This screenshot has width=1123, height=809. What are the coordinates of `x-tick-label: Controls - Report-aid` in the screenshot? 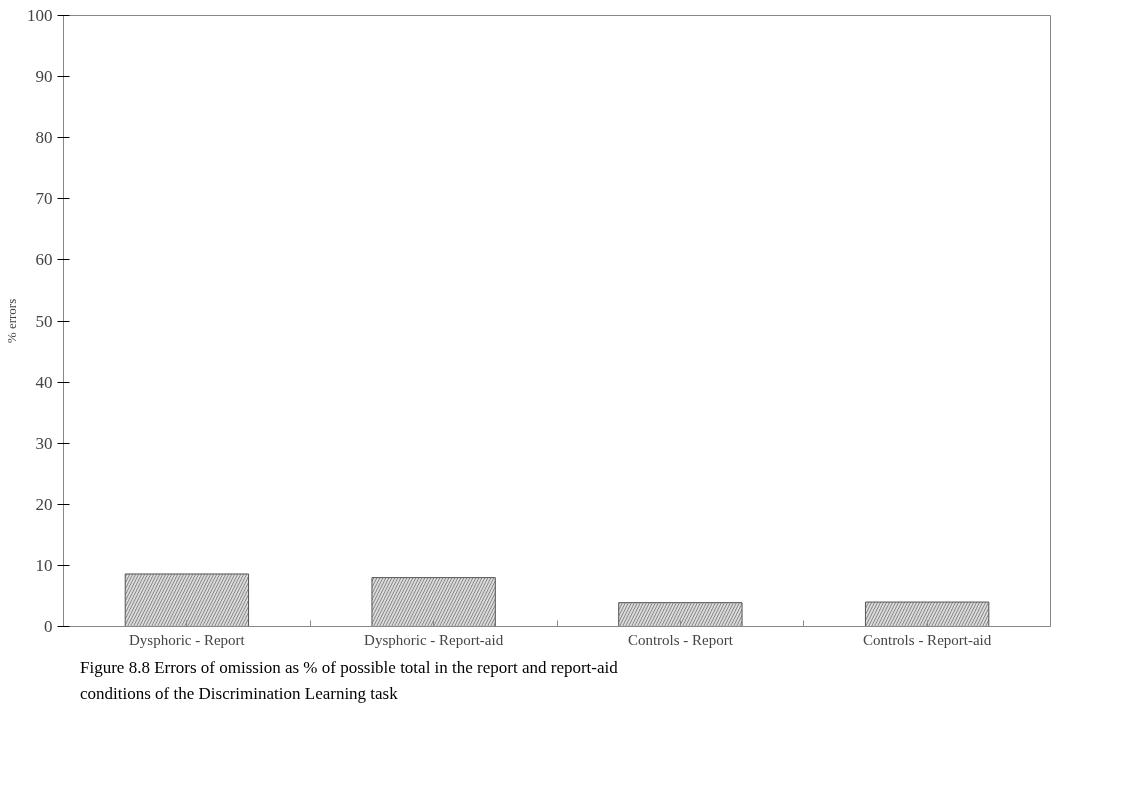 It's located at (927, 639).